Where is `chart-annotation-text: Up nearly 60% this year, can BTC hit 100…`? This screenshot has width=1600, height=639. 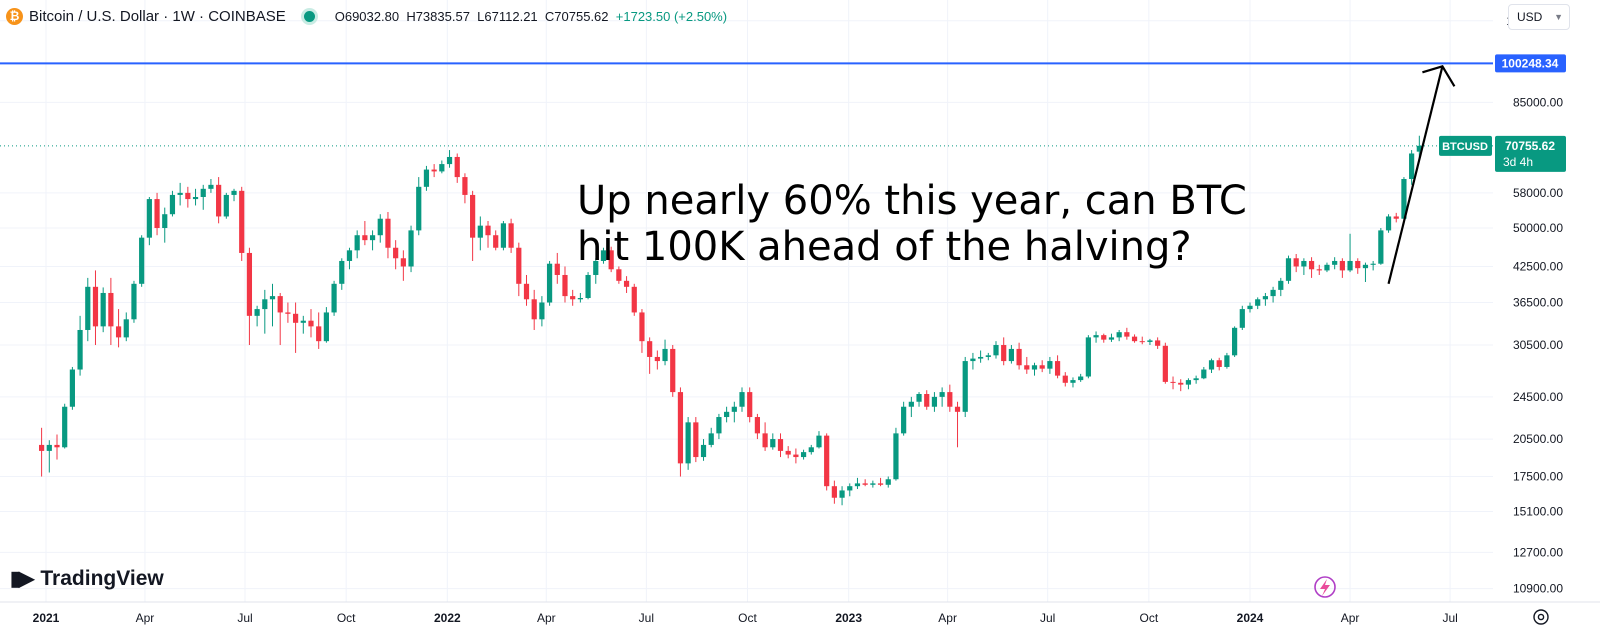
chart-annotation-text: Up nearly 60% this year, can BTC hit 100… is located at coordinates (912, 224).